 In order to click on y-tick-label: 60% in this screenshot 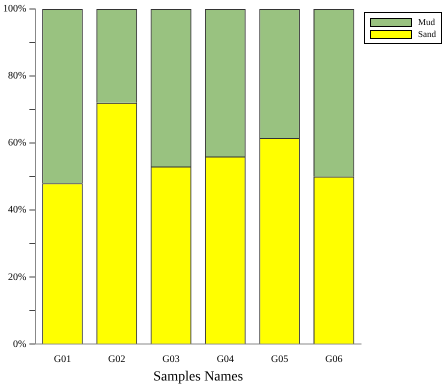, I will do `click(17, 143)`.